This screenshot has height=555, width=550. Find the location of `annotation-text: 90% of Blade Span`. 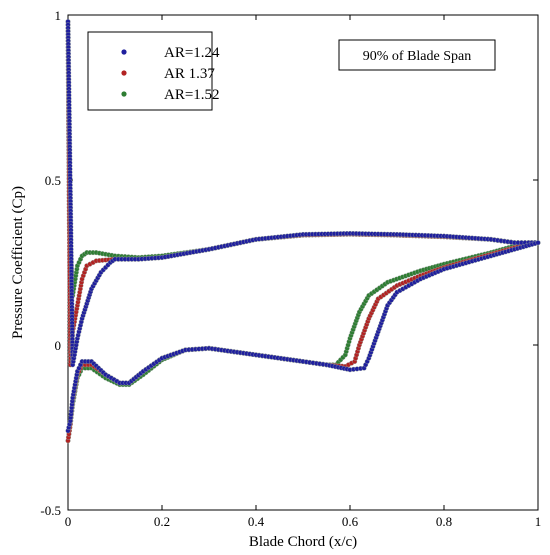

annotation-text: 90% of Blade Span is located at coordinates (417, 56).